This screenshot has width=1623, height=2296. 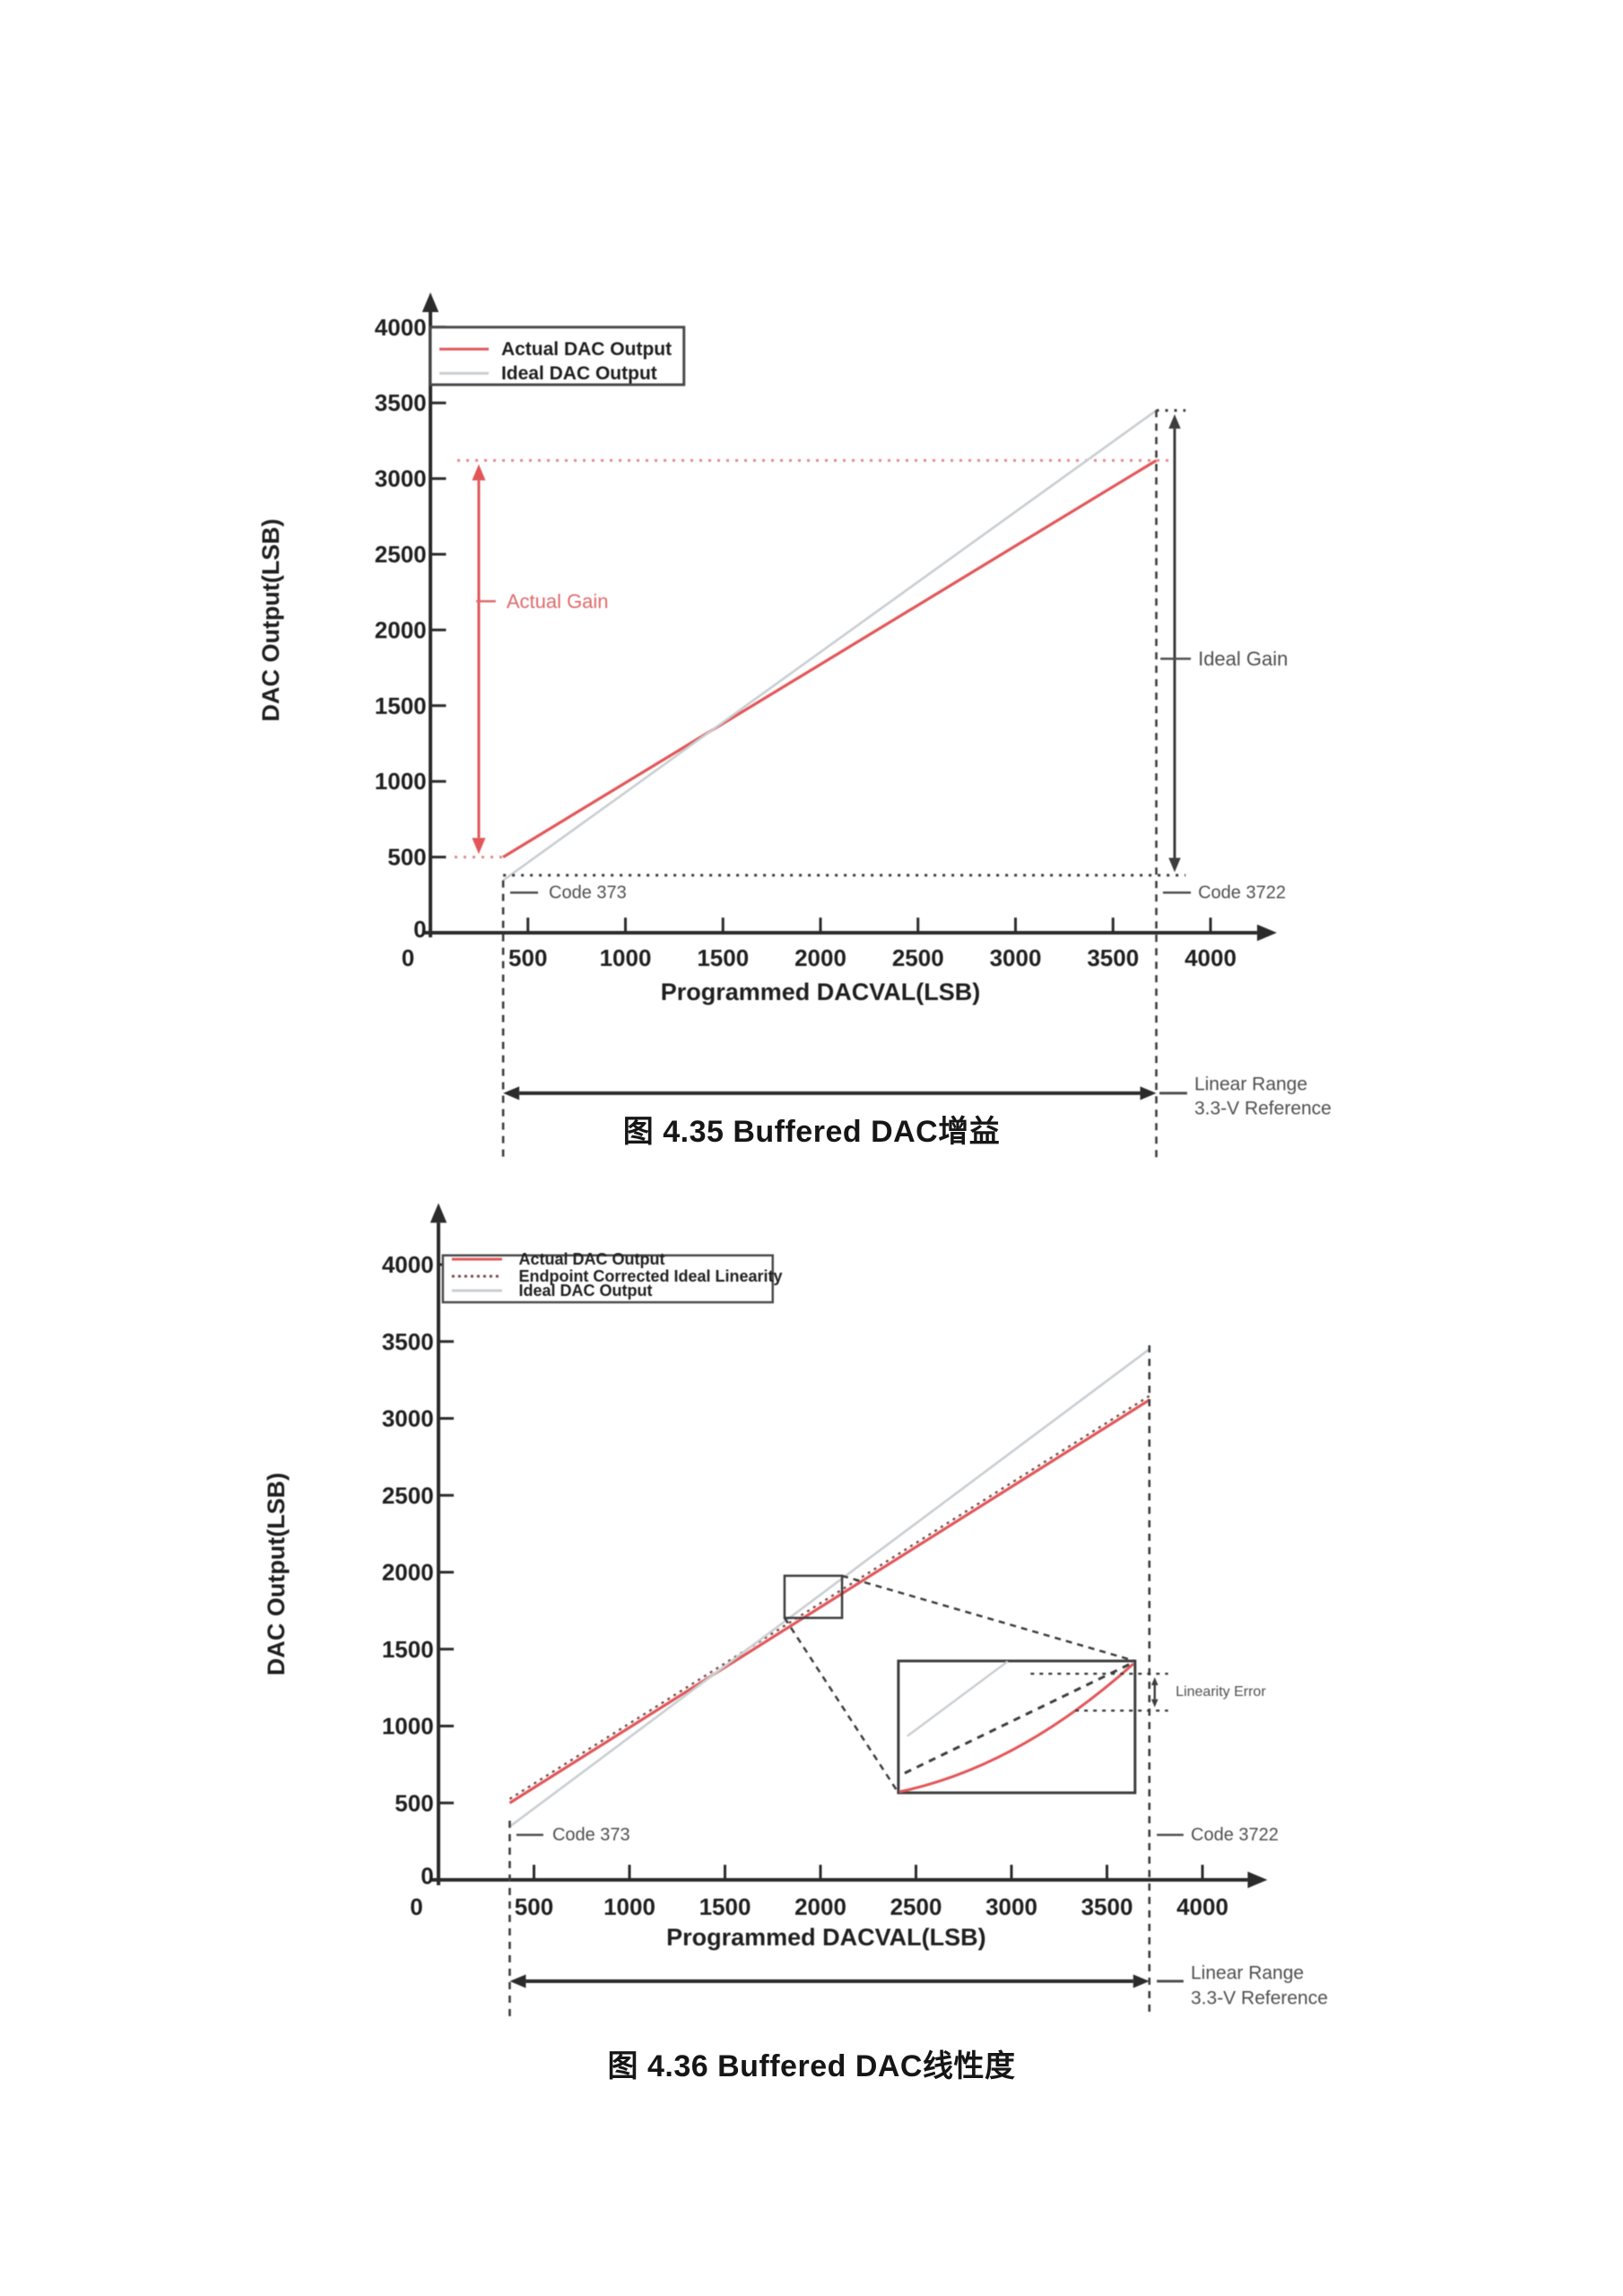 I want to click on svg-text:Endpoint Corrected Ideal Linea: Endpoint Corrected Ideal Linearity, so click(x=650, y=1276).